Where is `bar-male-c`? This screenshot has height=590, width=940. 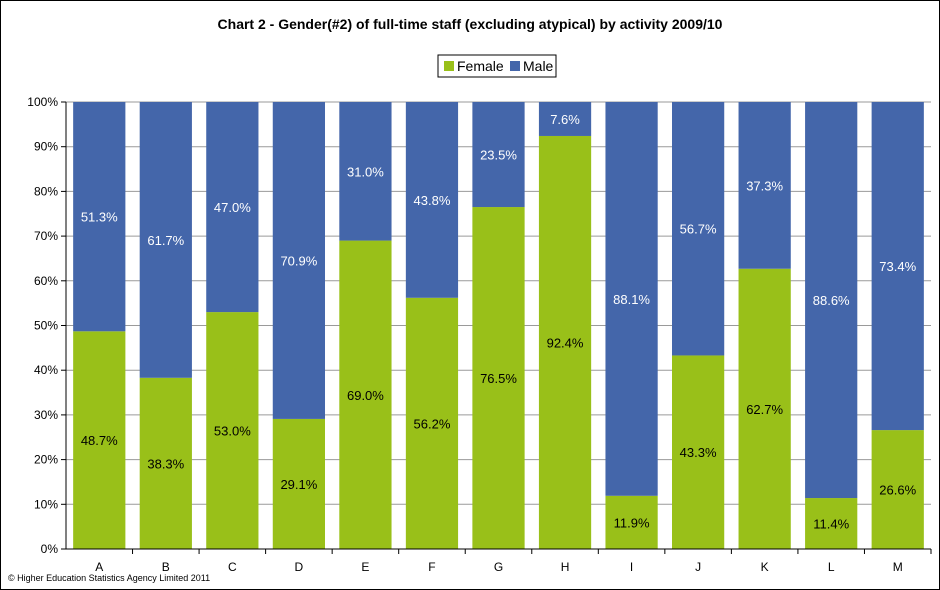 bar-male-c is located at coordinates (232, 207).